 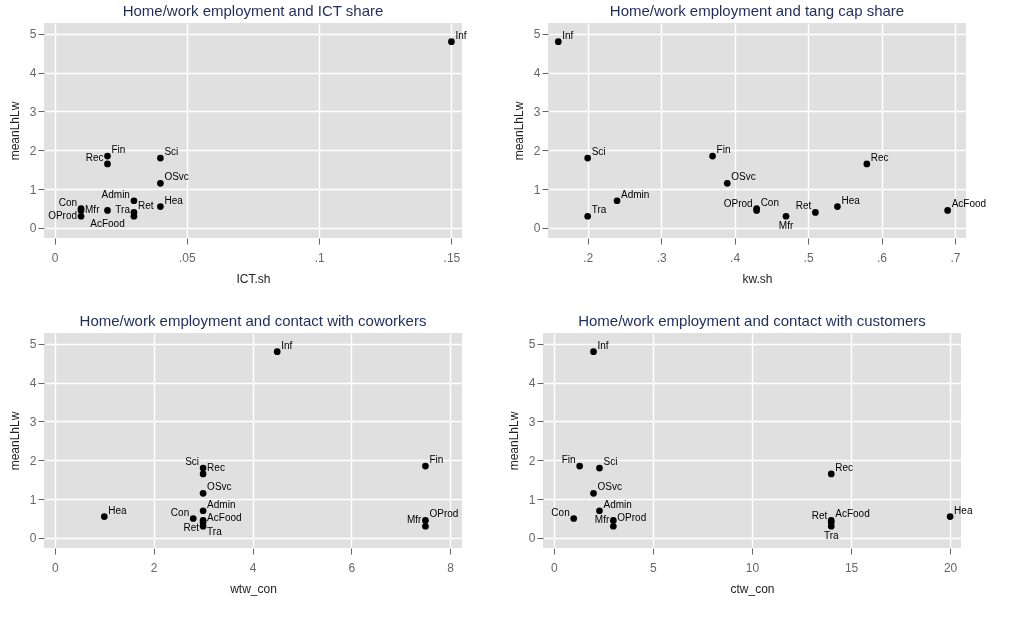 I want to click on x-tick-label: .05, so click(x=188, y=257).